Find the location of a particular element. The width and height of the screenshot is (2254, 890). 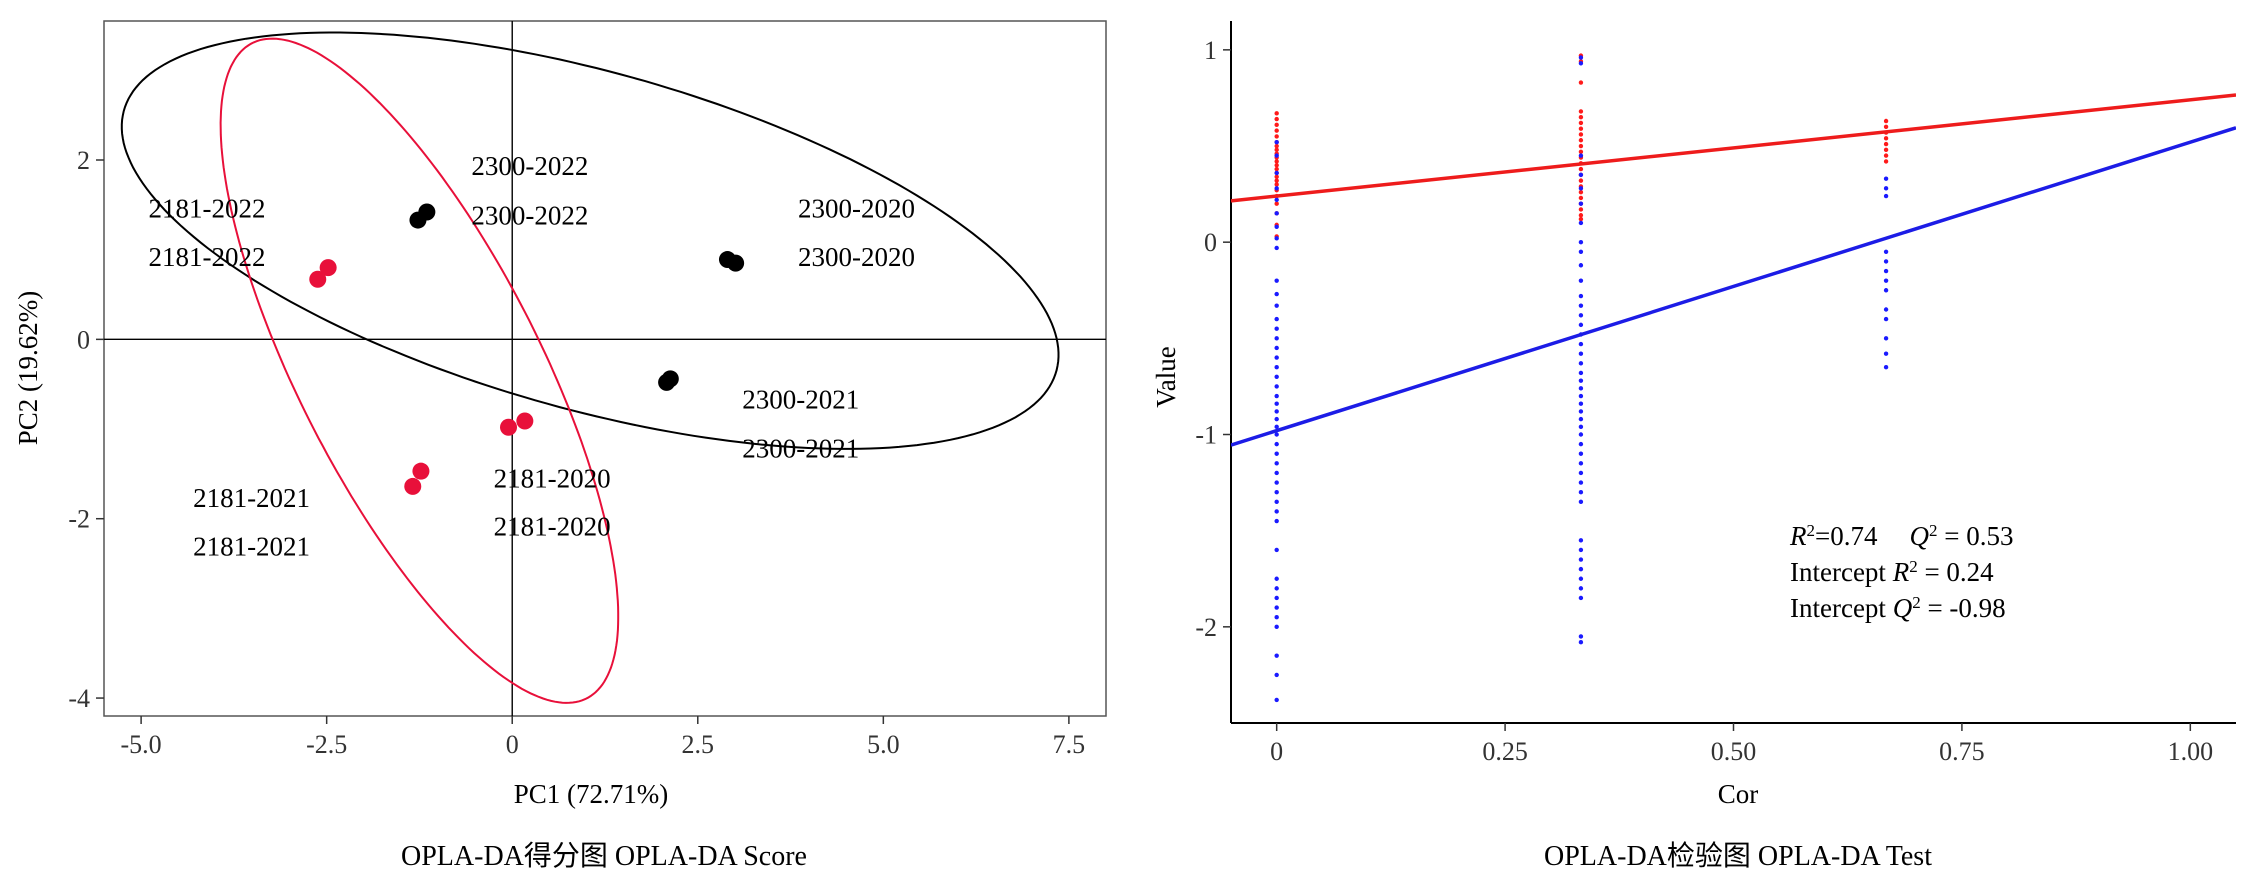

point-label-2181-2021: 2181-2021 is located at coordinates (251, 546).